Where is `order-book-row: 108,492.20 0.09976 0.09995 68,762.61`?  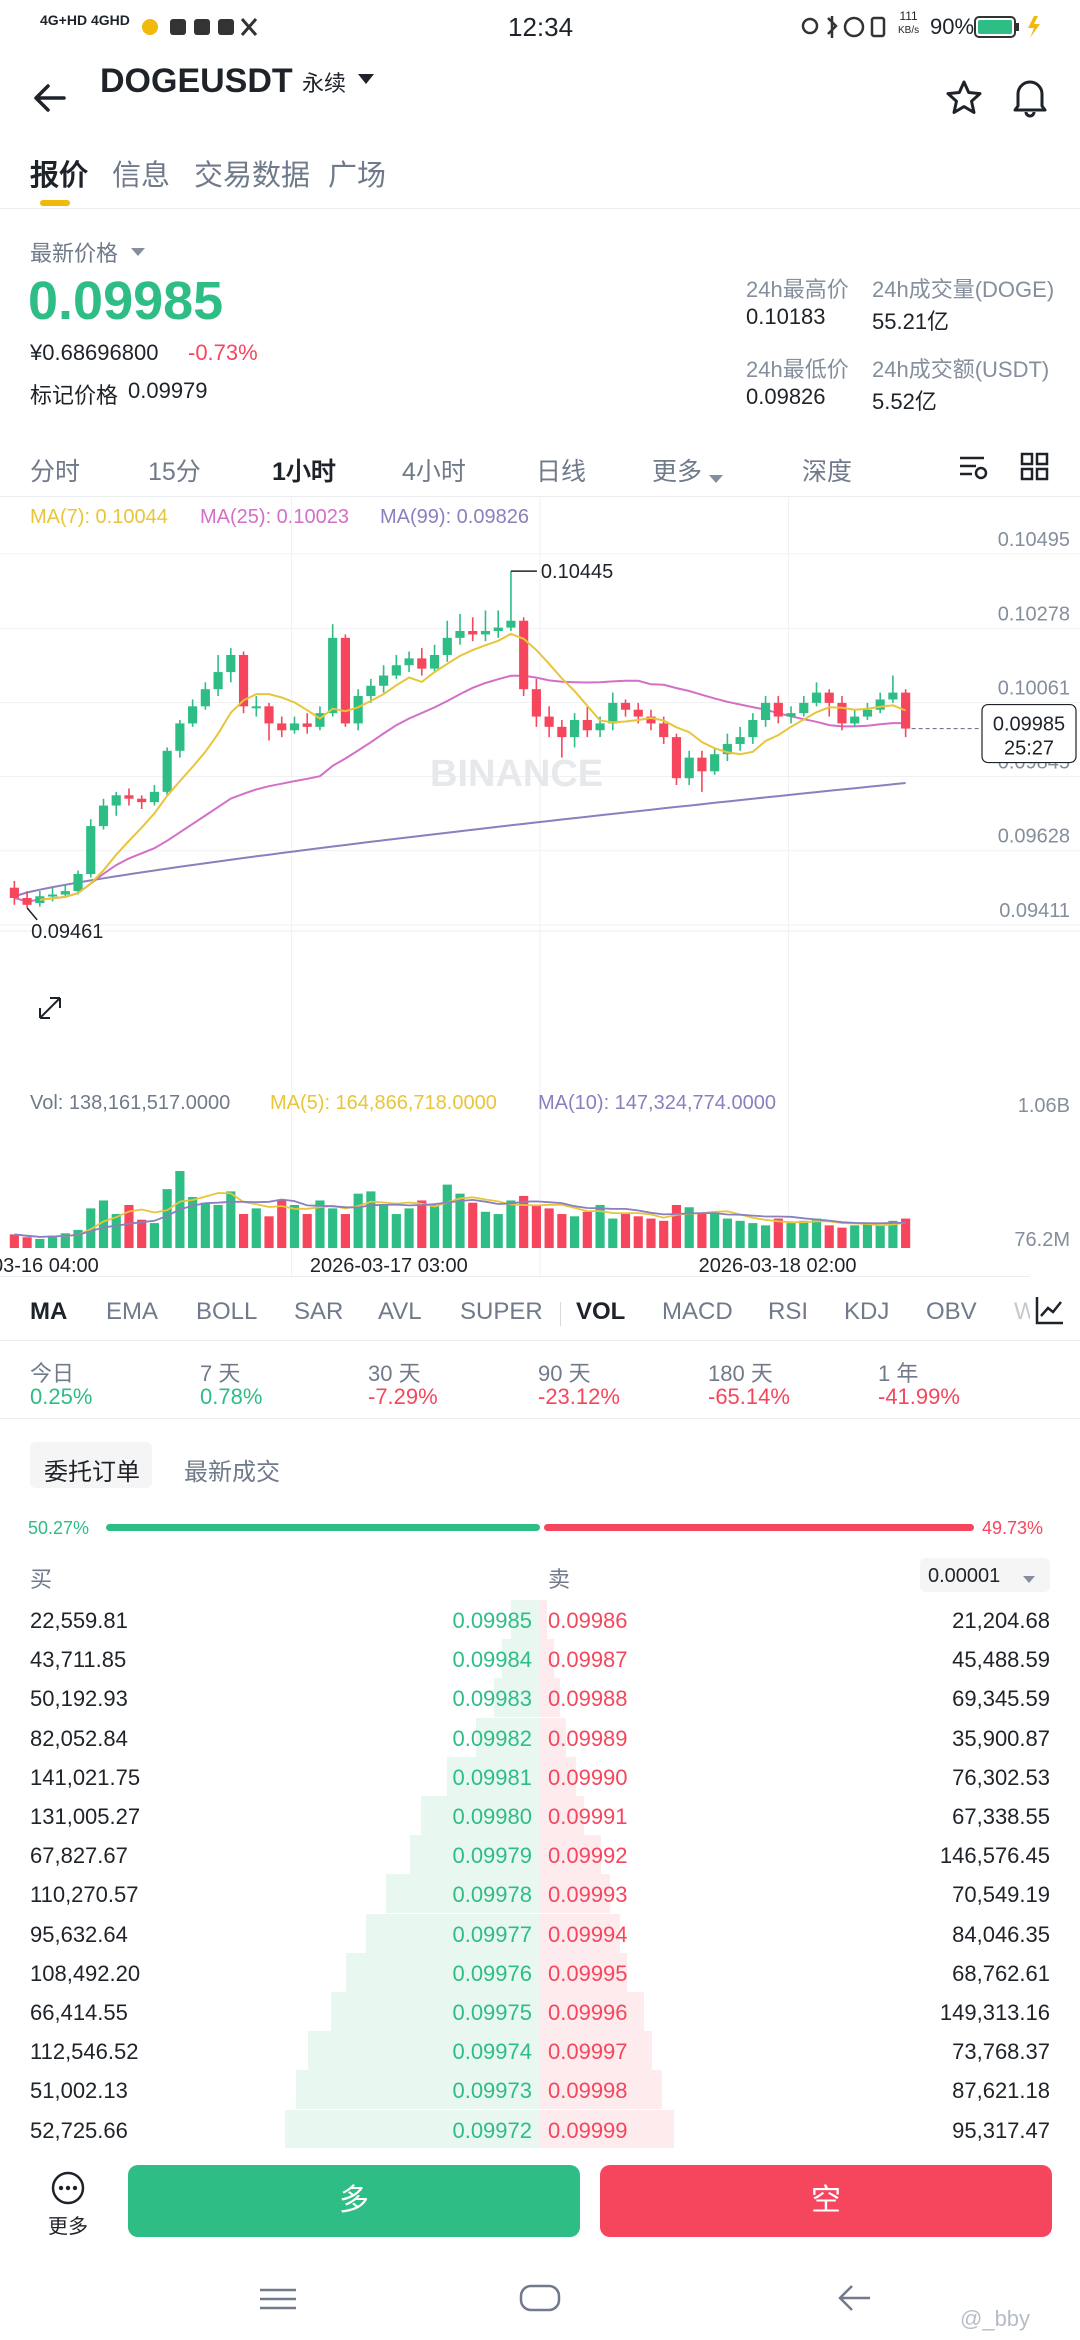
order-book-row: 108,492.20 0.09976 0.09995 68,762.61 is located at coordinates (540, 1972).